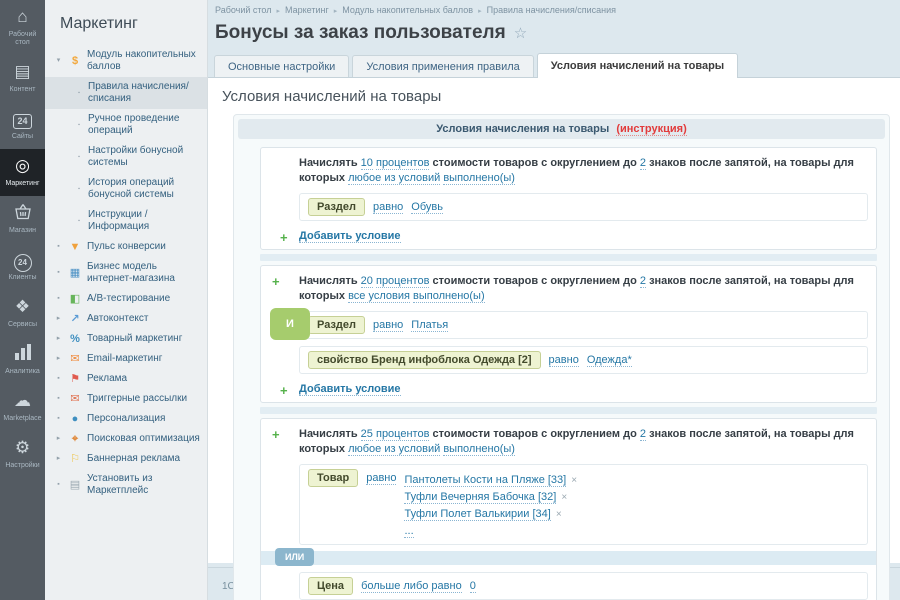 The height and width of the screenshot is (600, 900). I want to click on sidebar-item-conversion-pulse: ▪ ▼ Пульс конверсии, so click(126, 247).